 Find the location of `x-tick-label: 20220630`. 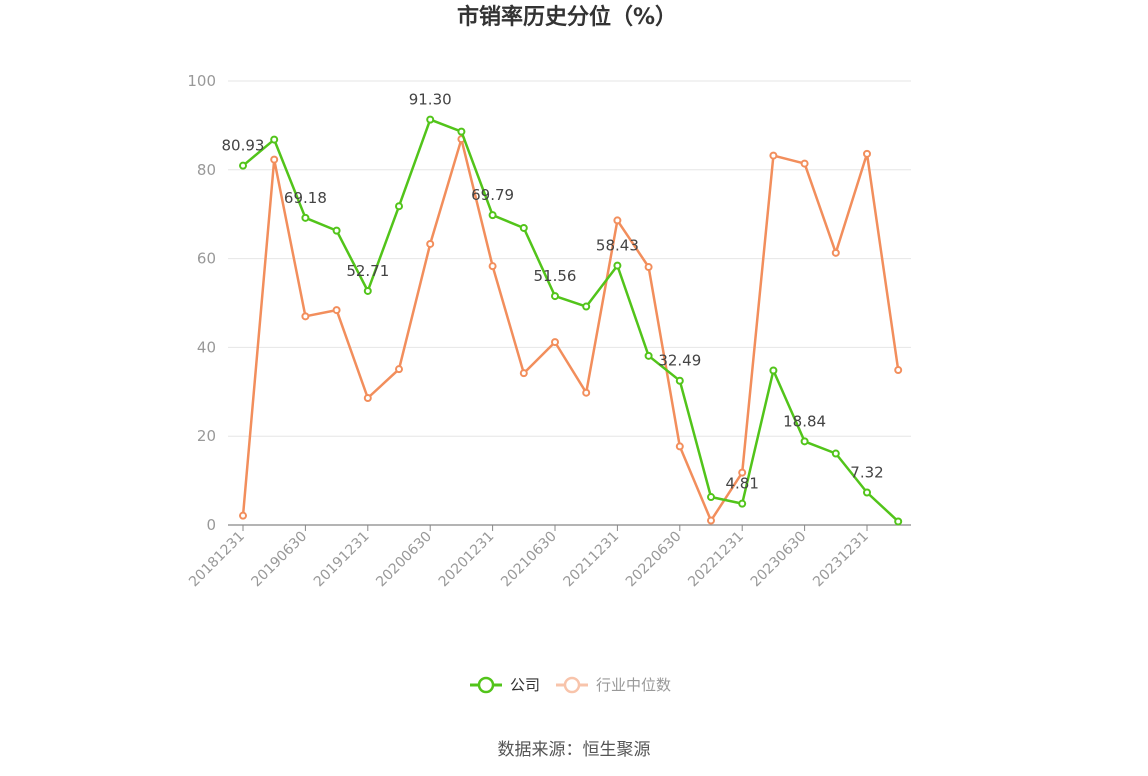

x-tick-label: 20220630 is located at coordinates (654, 560).